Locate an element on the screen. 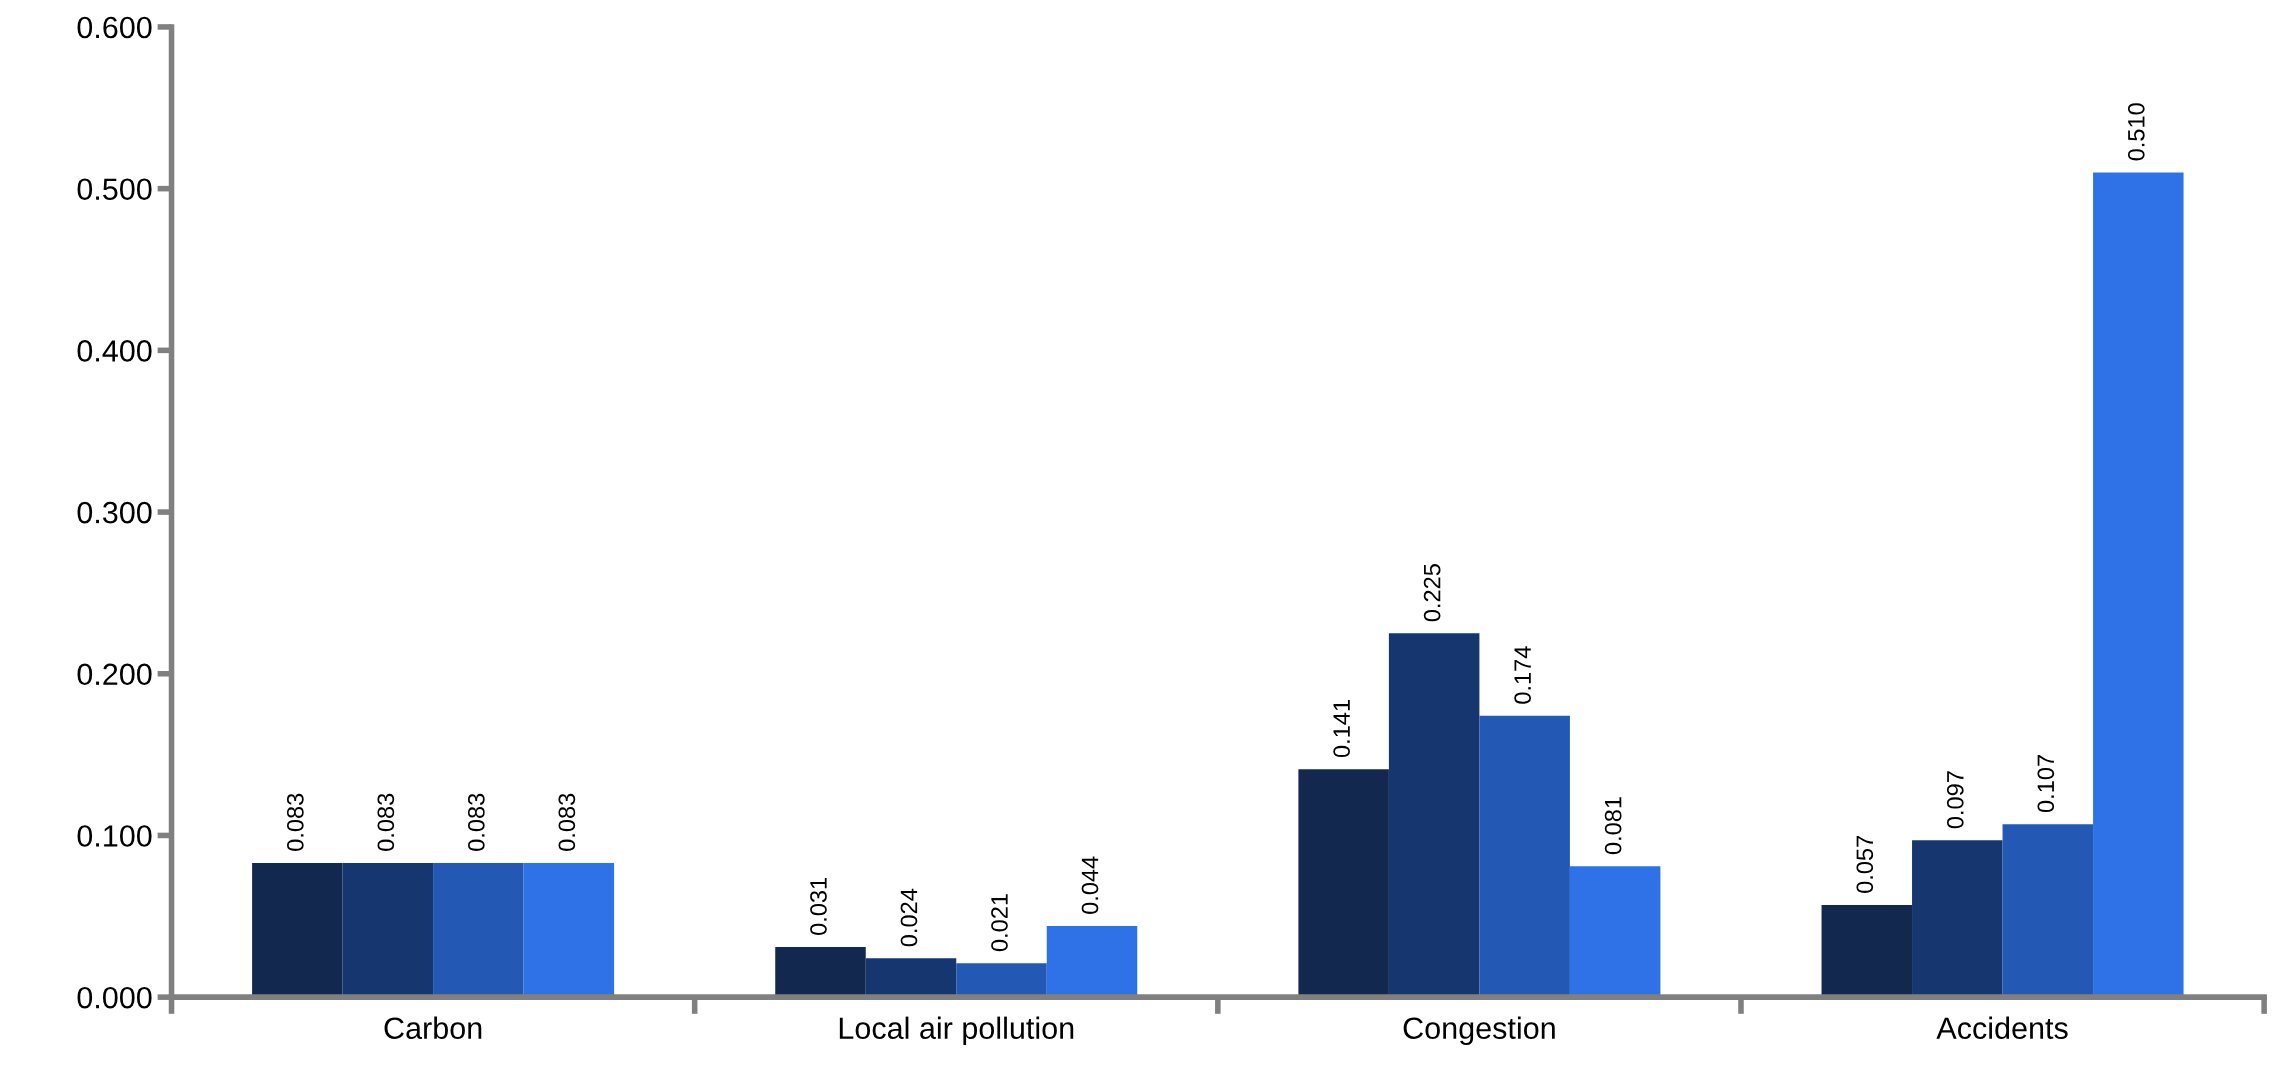  y-tick-label: 0.400 is located at coordinates (114, 351).